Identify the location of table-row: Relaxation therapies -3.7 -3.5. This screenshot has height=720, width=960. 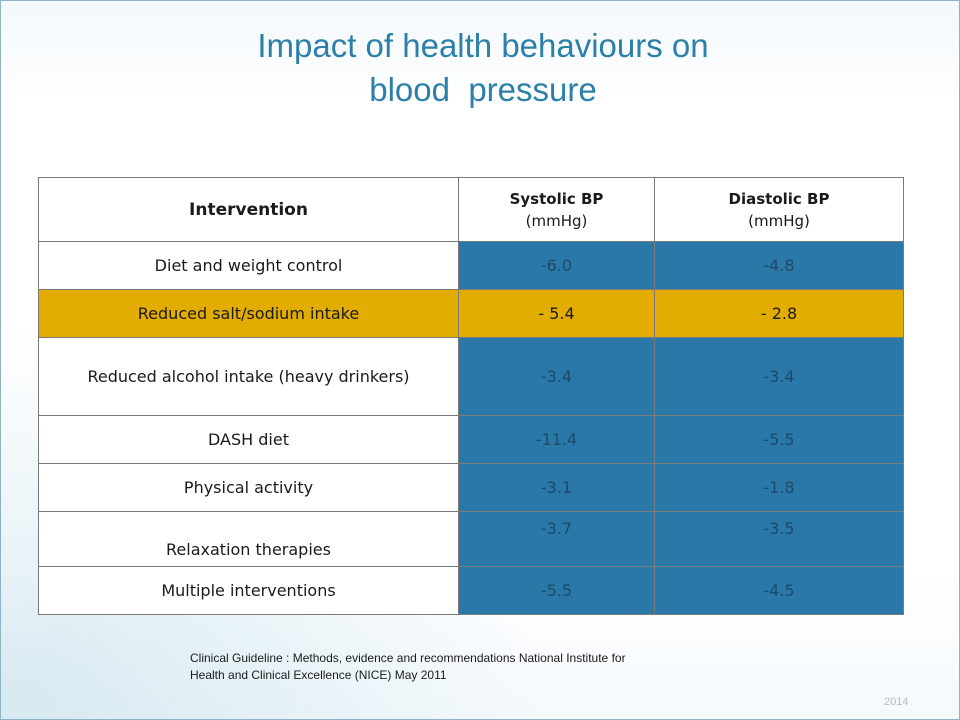
(471, 539).